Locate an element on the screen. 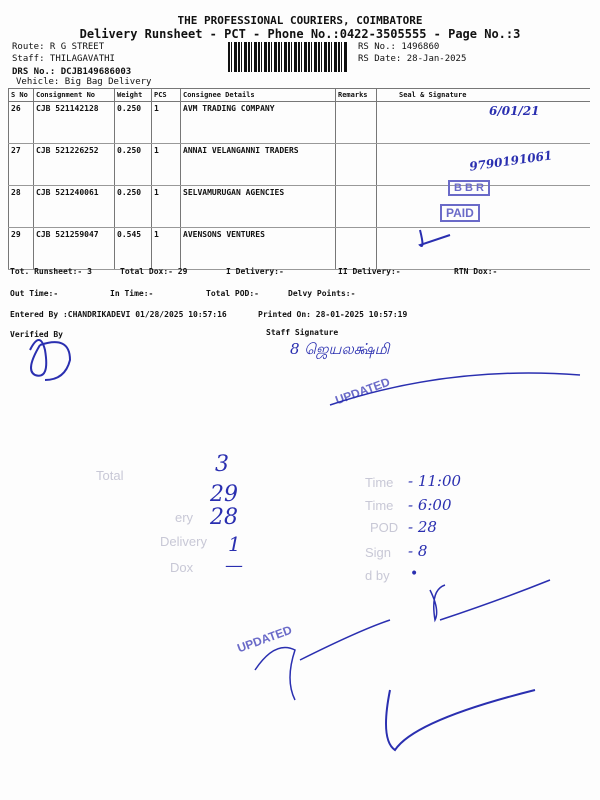  handwritten-value: - 28 is located at coordinates (422, 527).